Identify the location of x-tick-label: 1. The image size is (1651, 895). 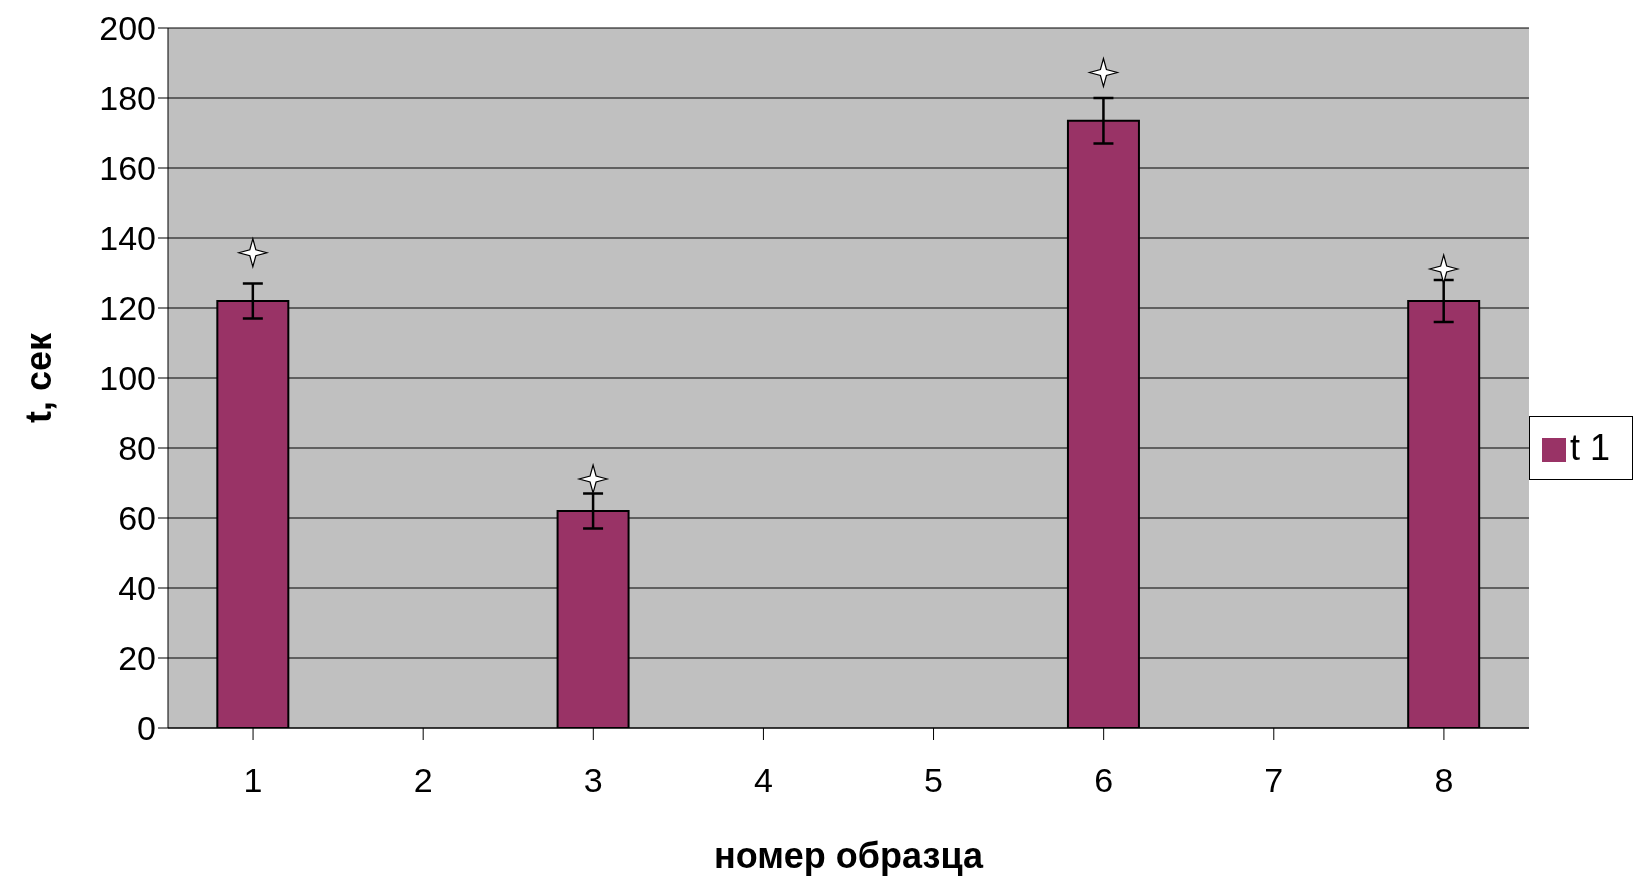
(253, 780).